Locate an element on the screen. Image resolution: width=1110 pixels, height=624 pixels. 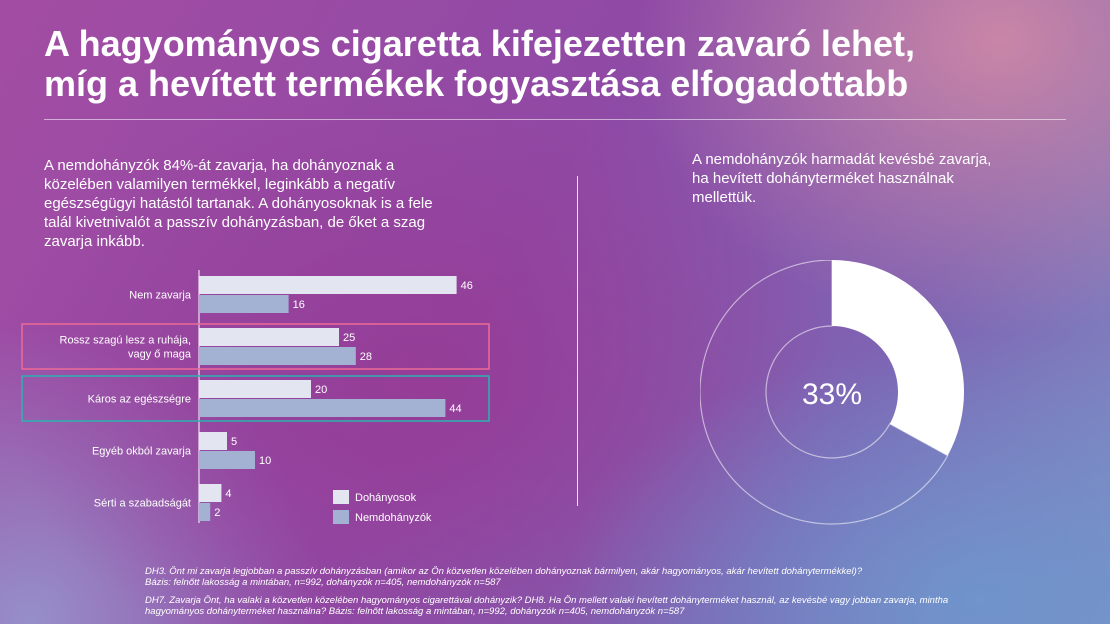
data-label: 10 is located at coordinates (265, 461).